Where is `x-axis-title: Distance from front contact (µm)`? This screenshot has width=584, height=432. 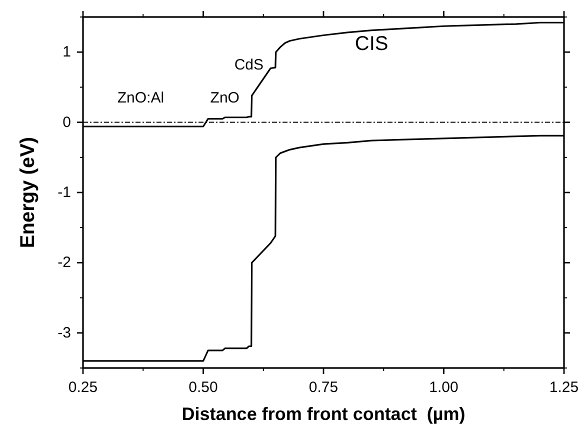 x-axis-title: Distance from front contact (µm) is located at coordinates (324, 414).